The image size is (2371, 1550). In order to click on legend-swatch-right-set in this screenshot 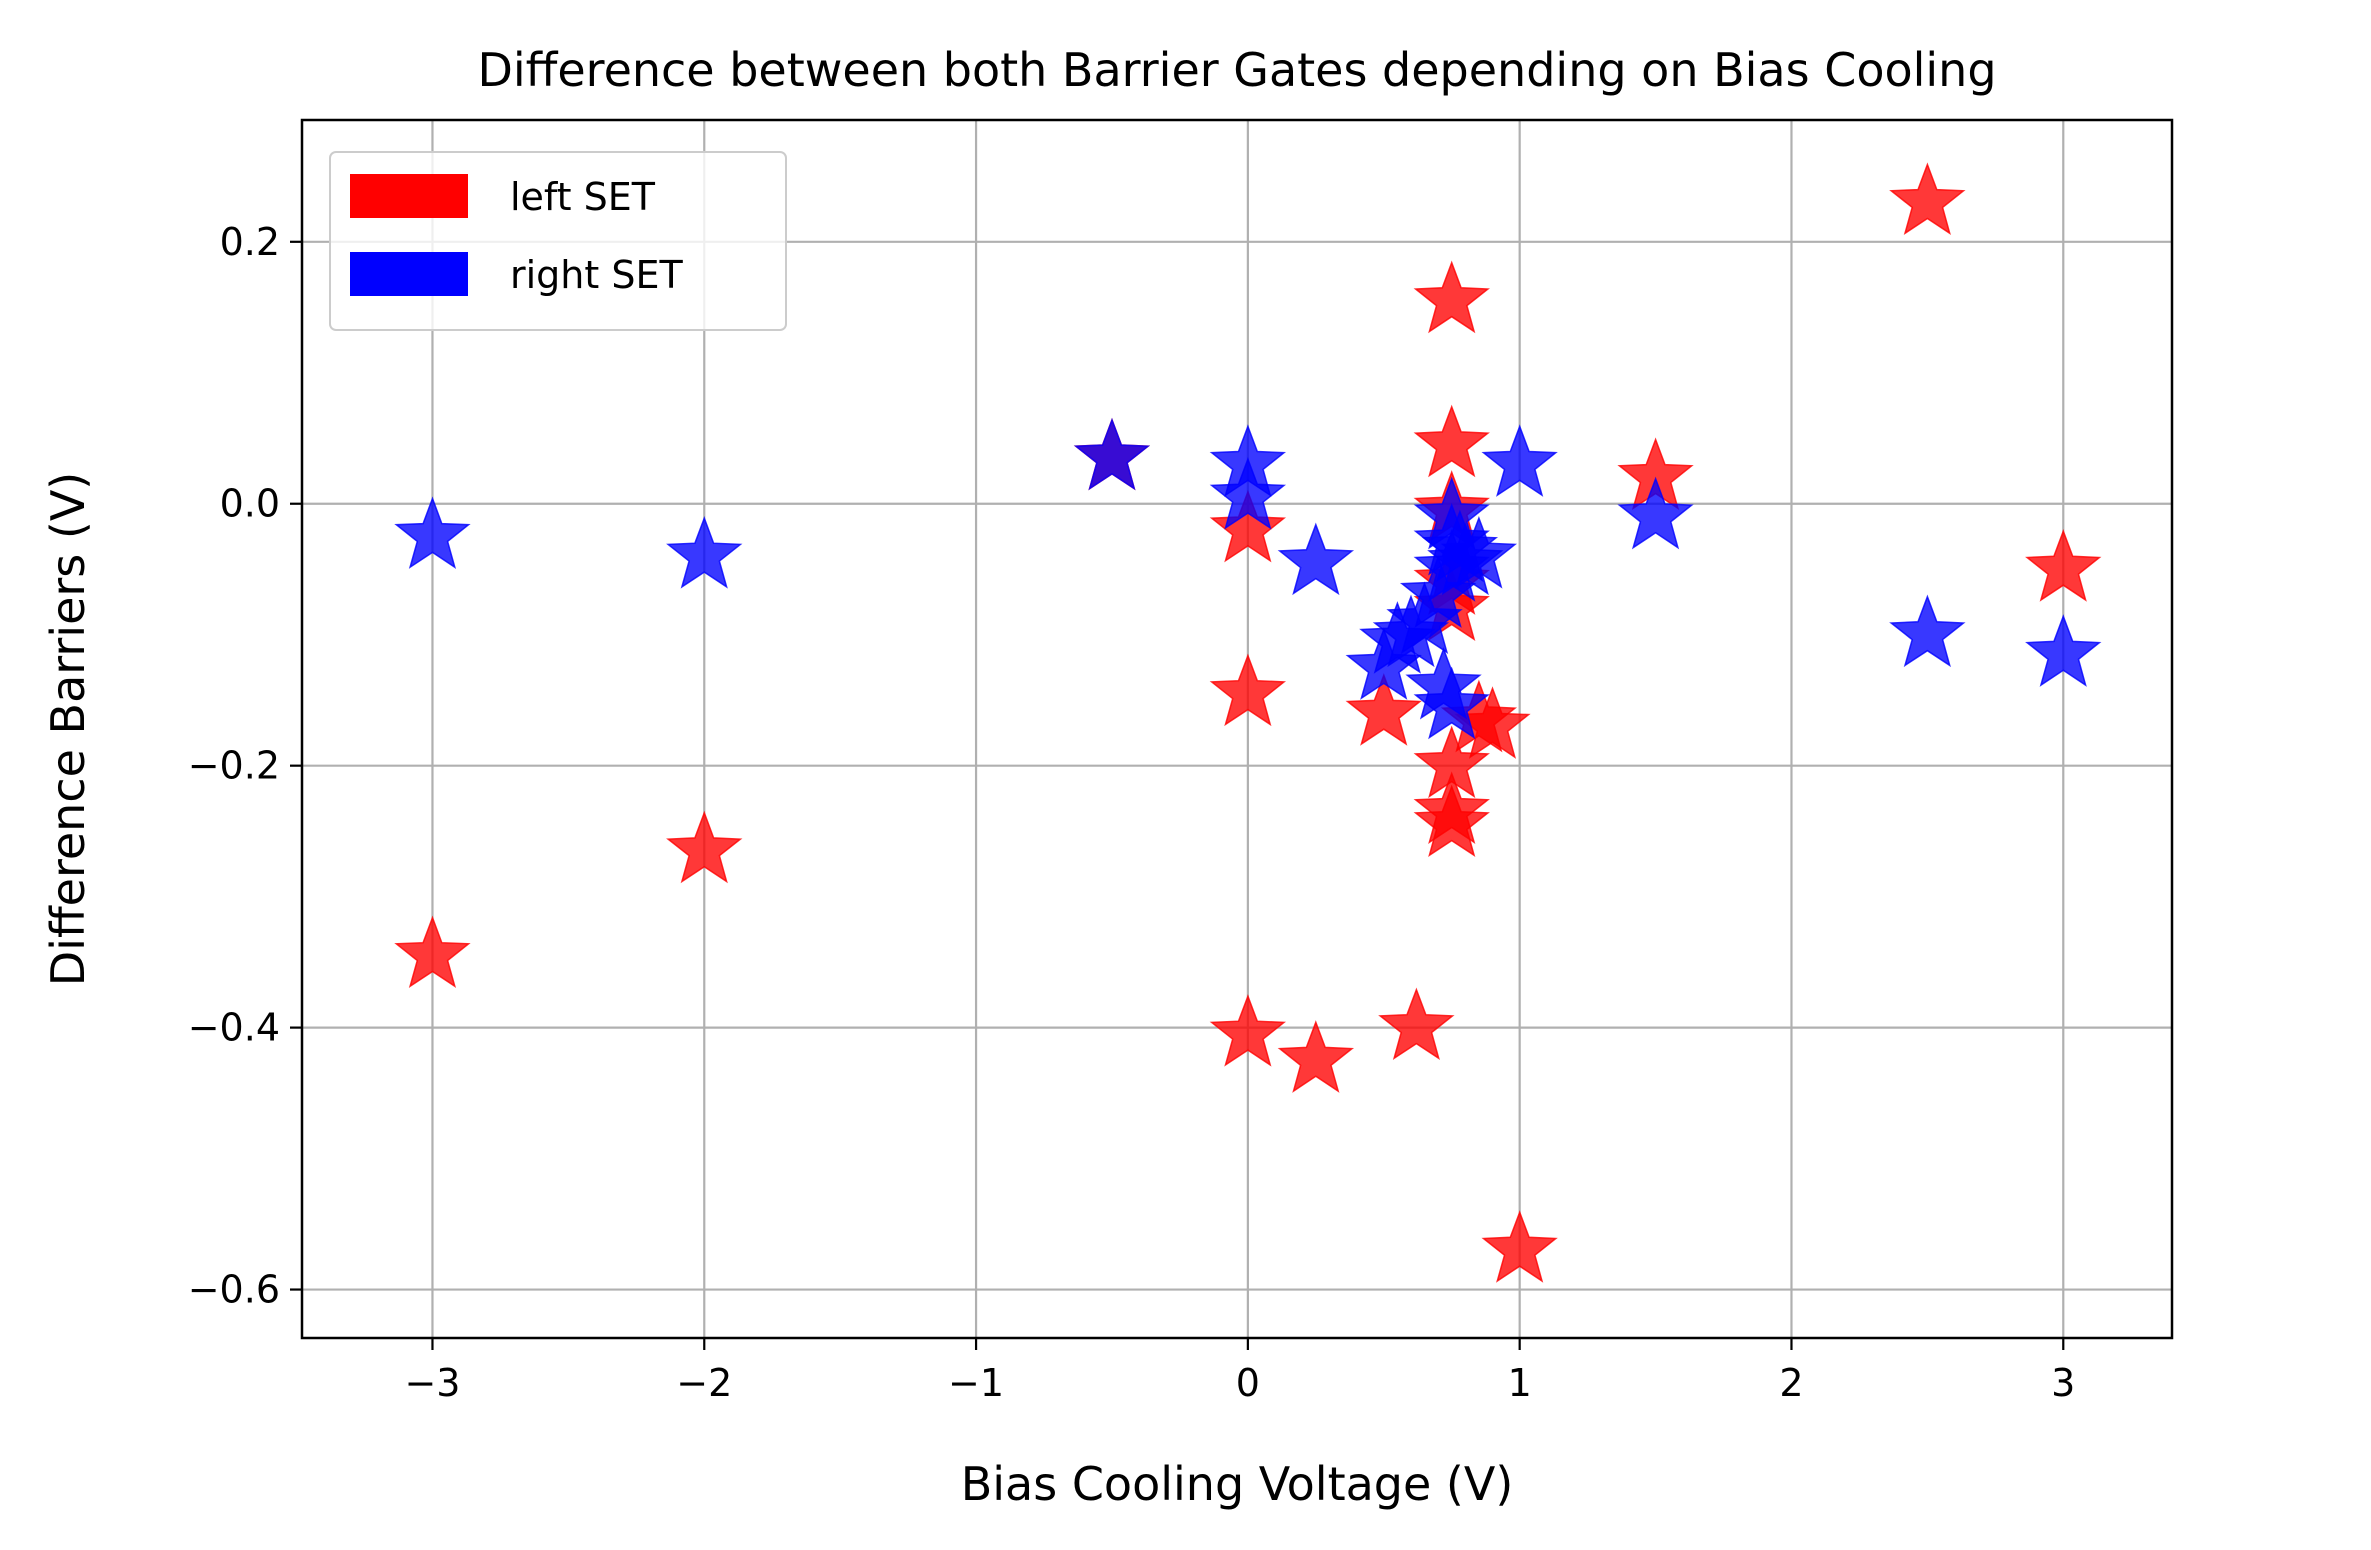, I will do `click(409, 274)`.